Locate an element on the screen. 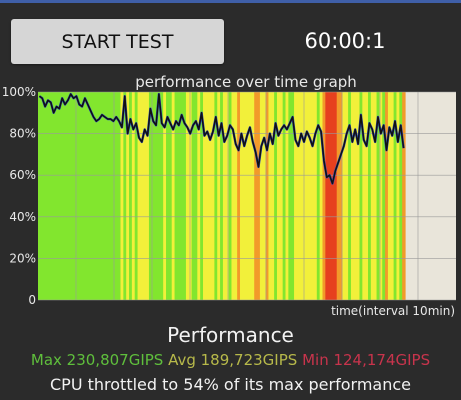 The width and height of the screenshot is (461, 400). avg-performance: Avg 189,723GIPS is located at coordinates (233, 360).